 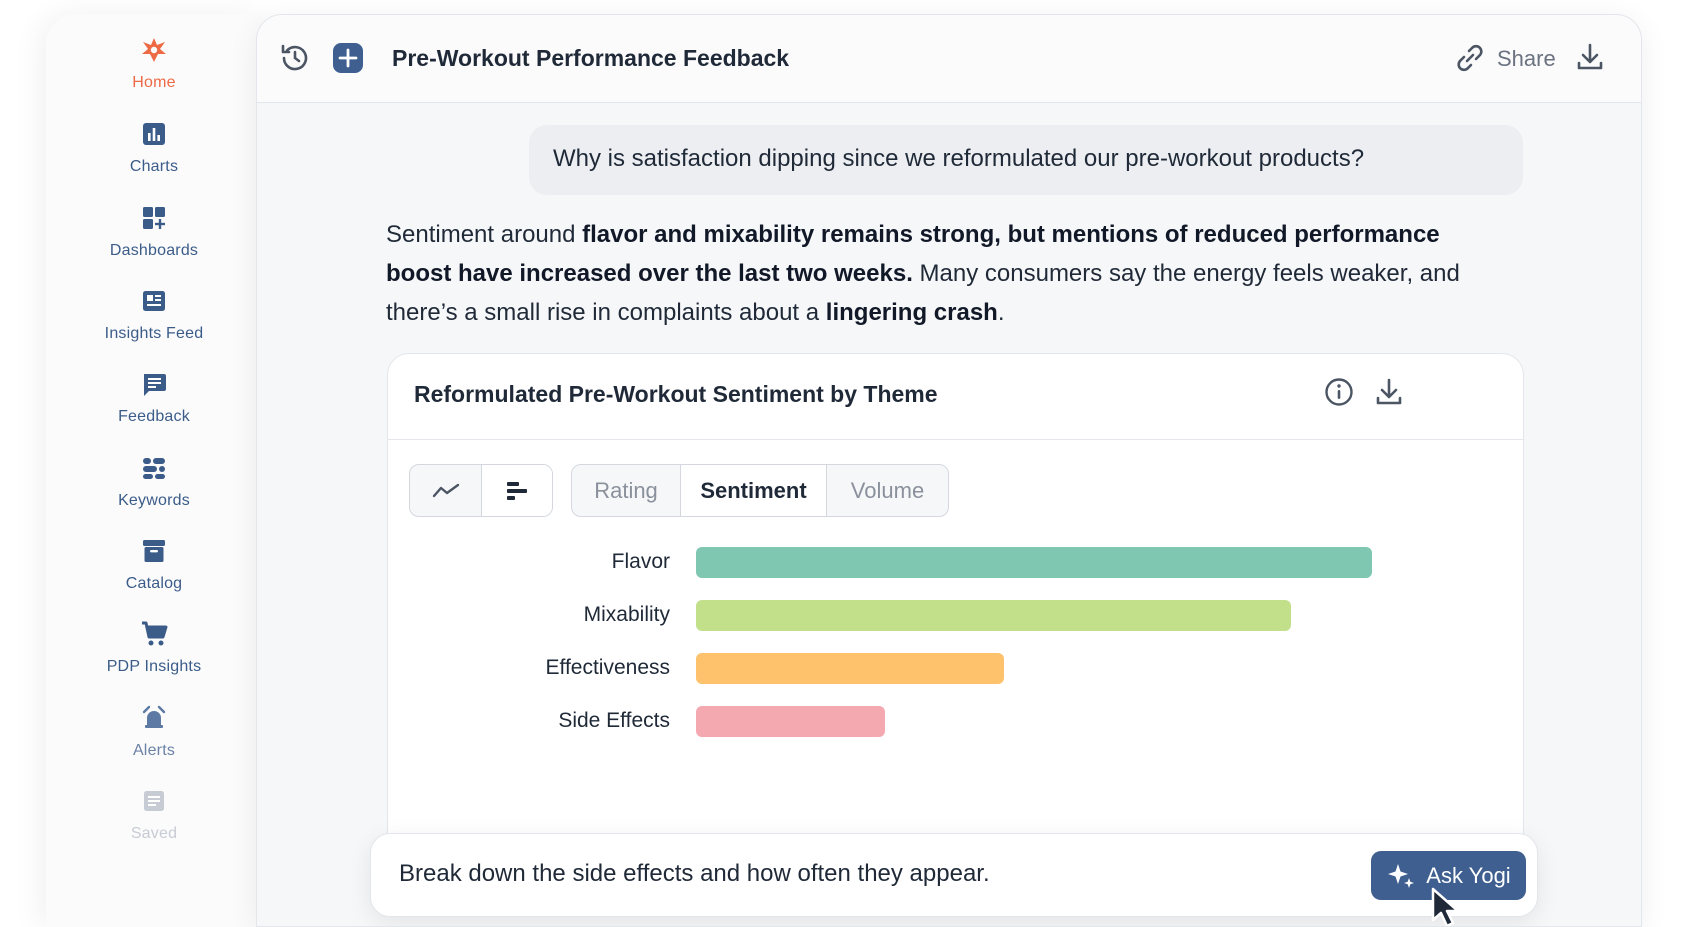 What do you see at coordinates (155, 633) in the screenshot?
I see `cart-icon` at bounding box center [155, 633].